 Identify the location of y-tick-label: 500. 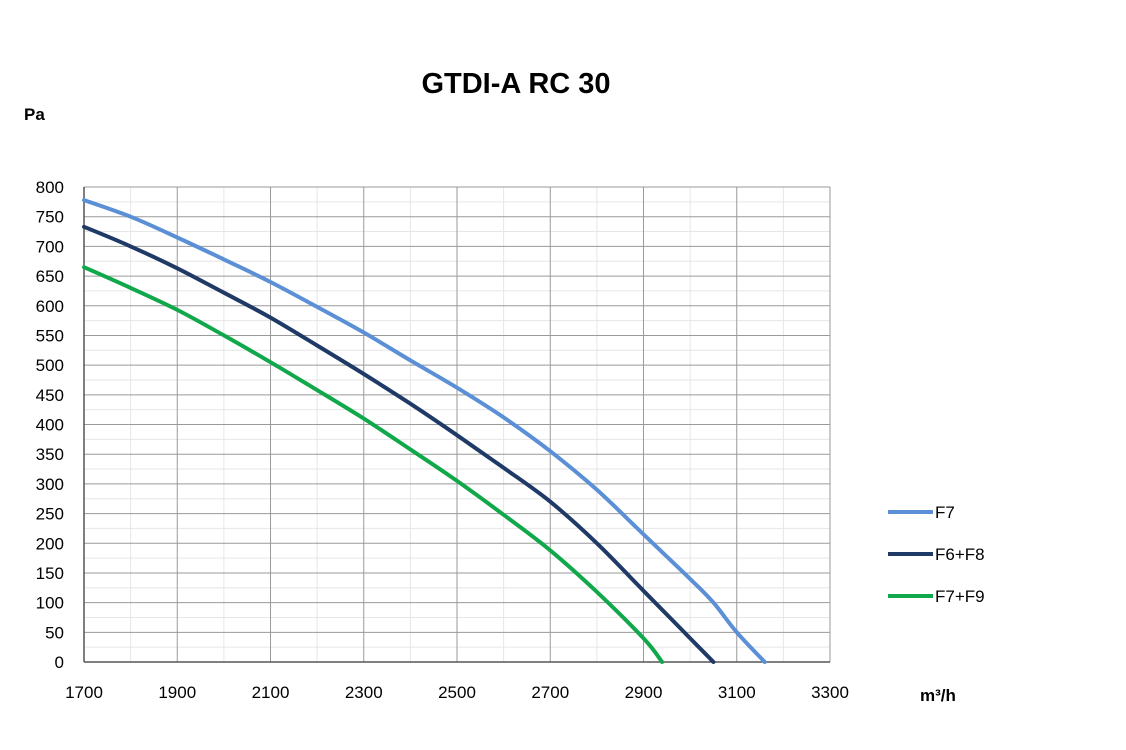
(50, 365).